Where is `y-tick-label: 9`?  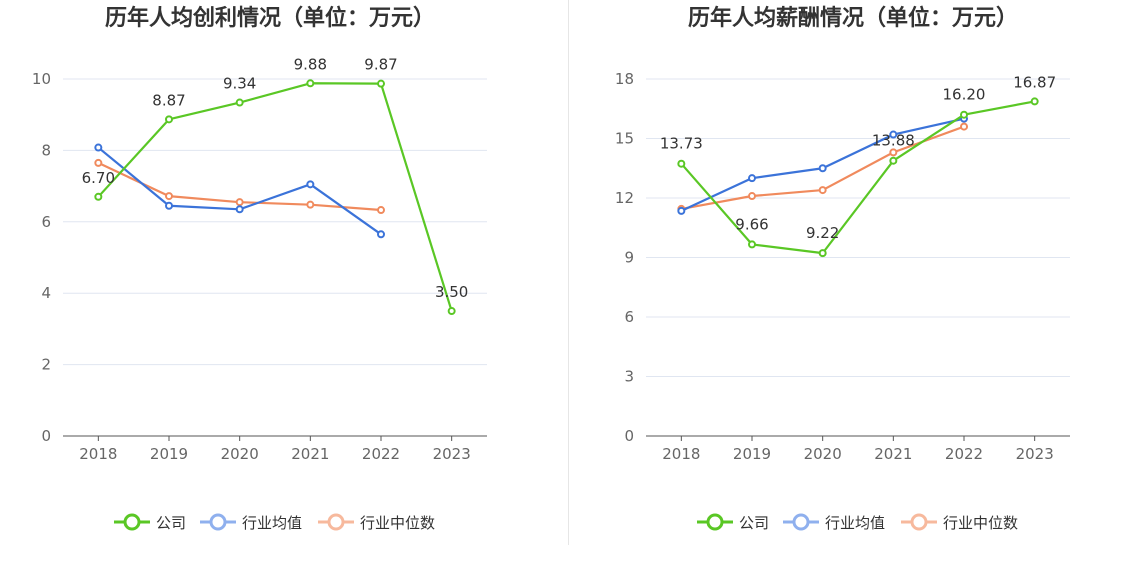
y-tick-label: 9 is located at coordinates (629, 258).